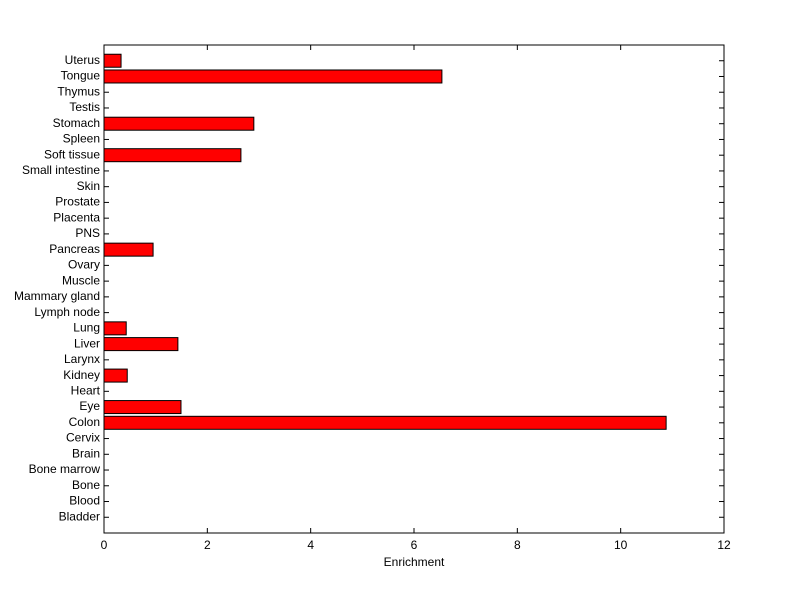  I want to click on y-tick-label: Tongue, so click(81, 76).